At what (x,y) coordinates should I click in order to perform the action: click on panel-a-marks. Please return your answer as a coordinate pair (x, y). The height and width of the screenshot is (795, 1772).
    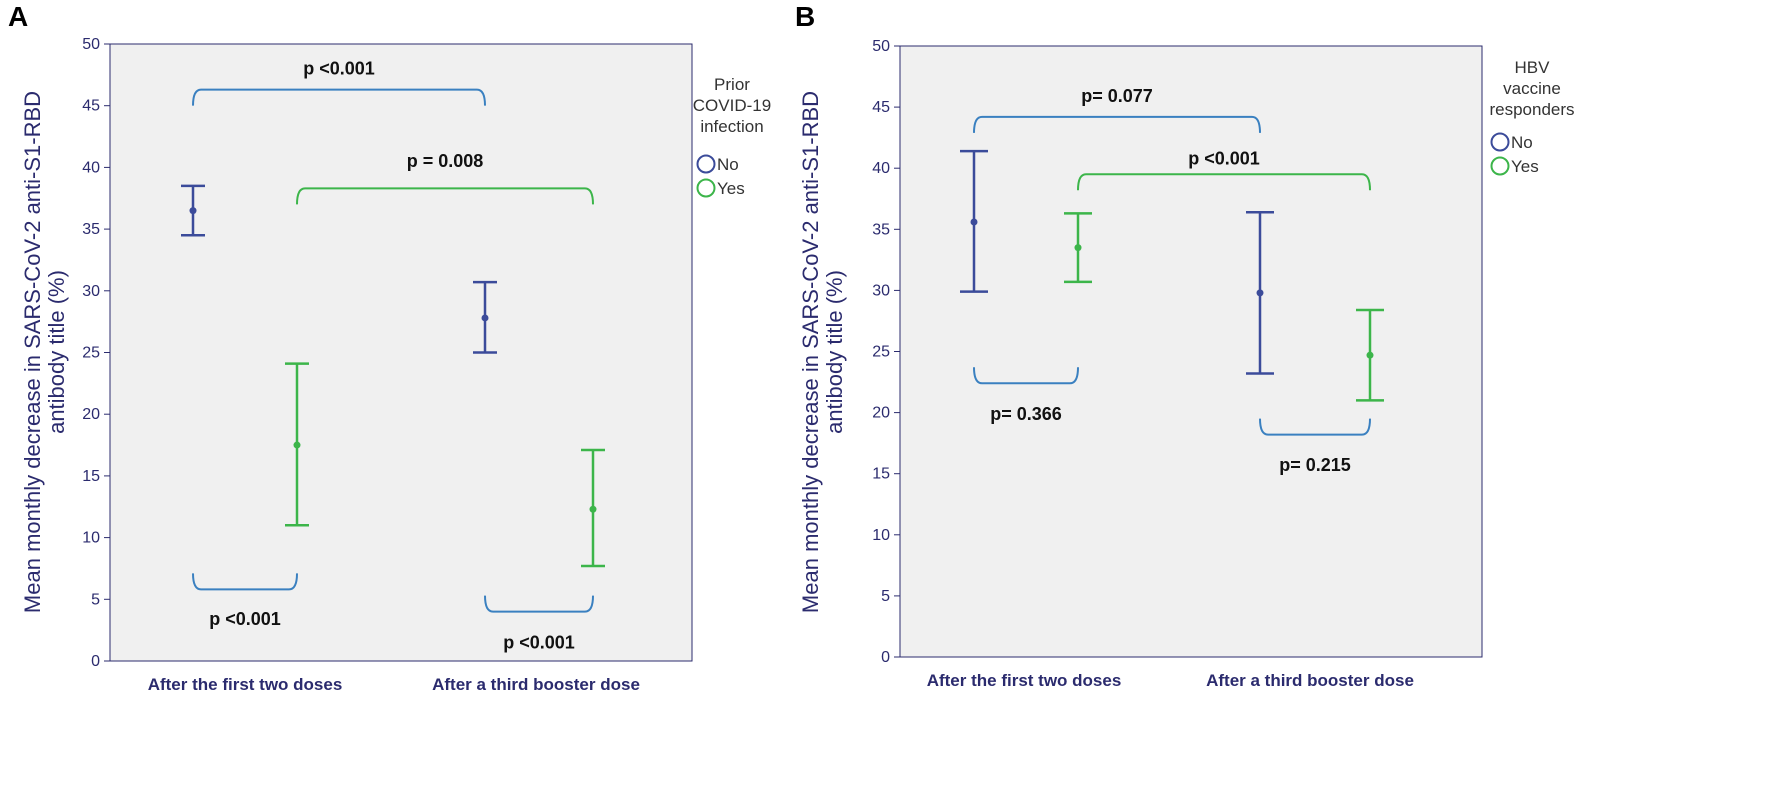
    Looking at the image, I should click on (393, 376).